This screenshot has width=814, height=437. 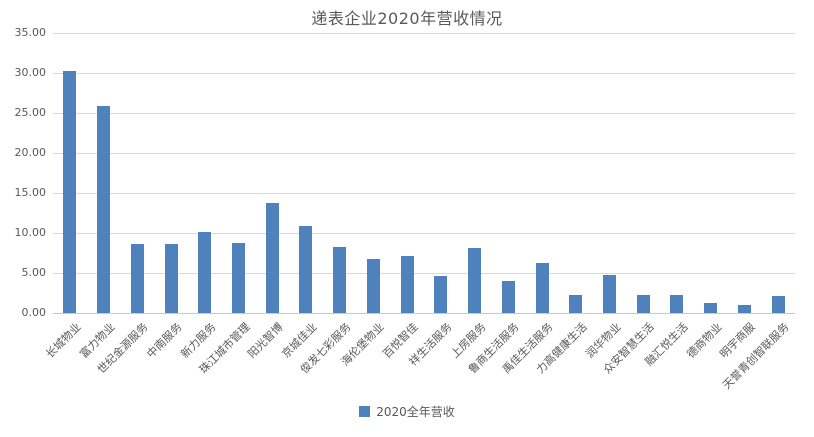 I want to click on x-axis-category-label: 长城物业, so click(x=63, y=340).